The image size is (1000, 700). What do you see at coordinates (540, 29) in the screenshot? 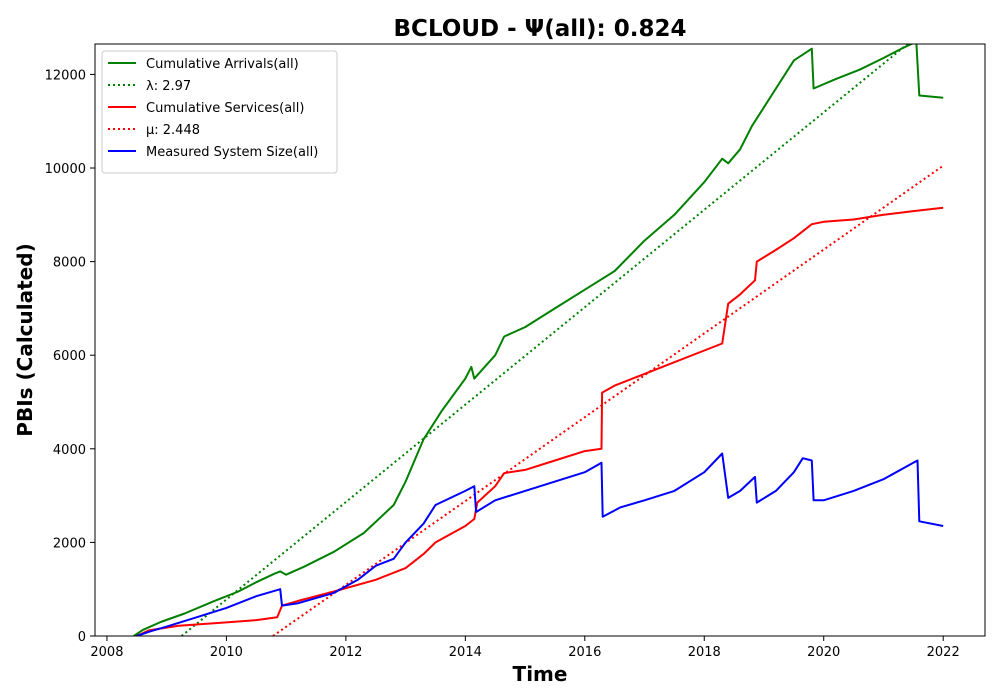
I see `chart-title: BCLOUD - Ψ(all): 0.824` at bounding box center [540, 29].